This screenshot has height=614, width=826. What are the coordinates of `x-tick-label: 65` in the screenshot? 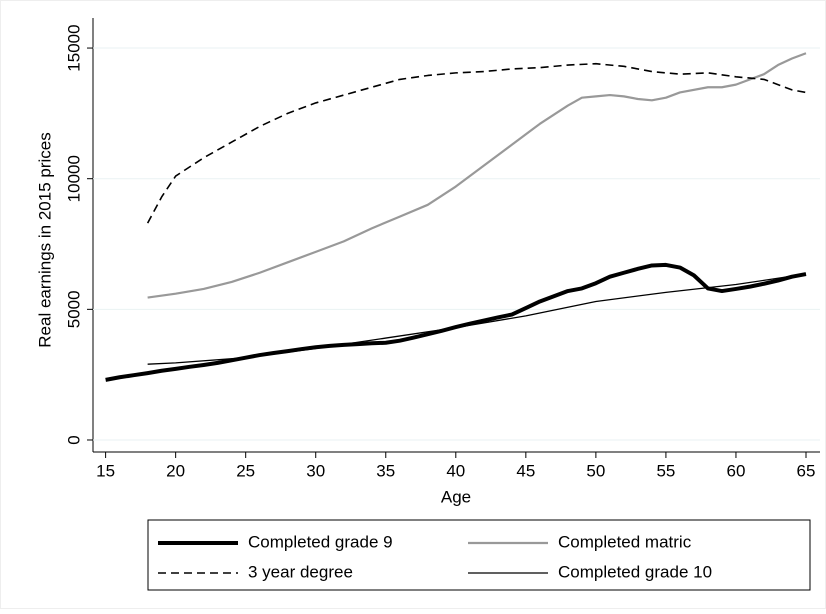 It's located at (806, 470).